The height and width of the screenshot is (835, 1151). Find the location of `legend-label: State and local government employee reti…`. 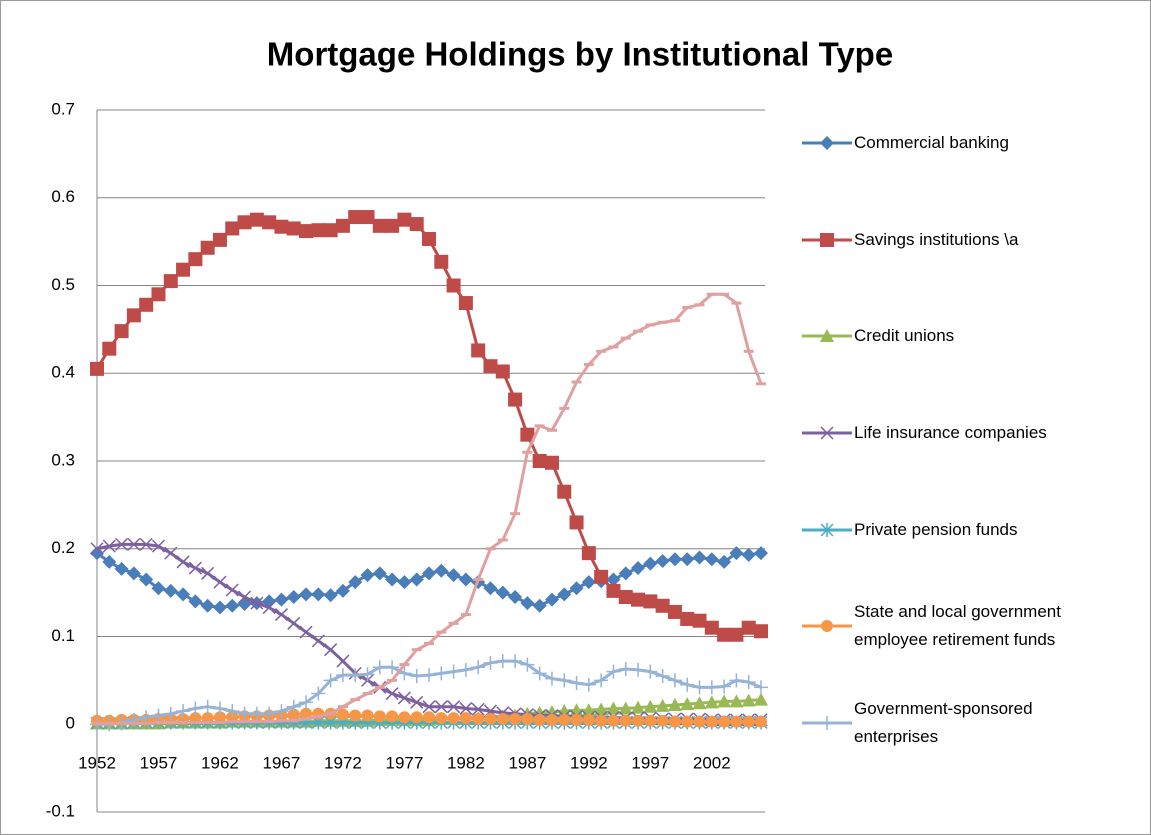

legend-label: State and local government employee reti… is located at coordinates (957, 626).